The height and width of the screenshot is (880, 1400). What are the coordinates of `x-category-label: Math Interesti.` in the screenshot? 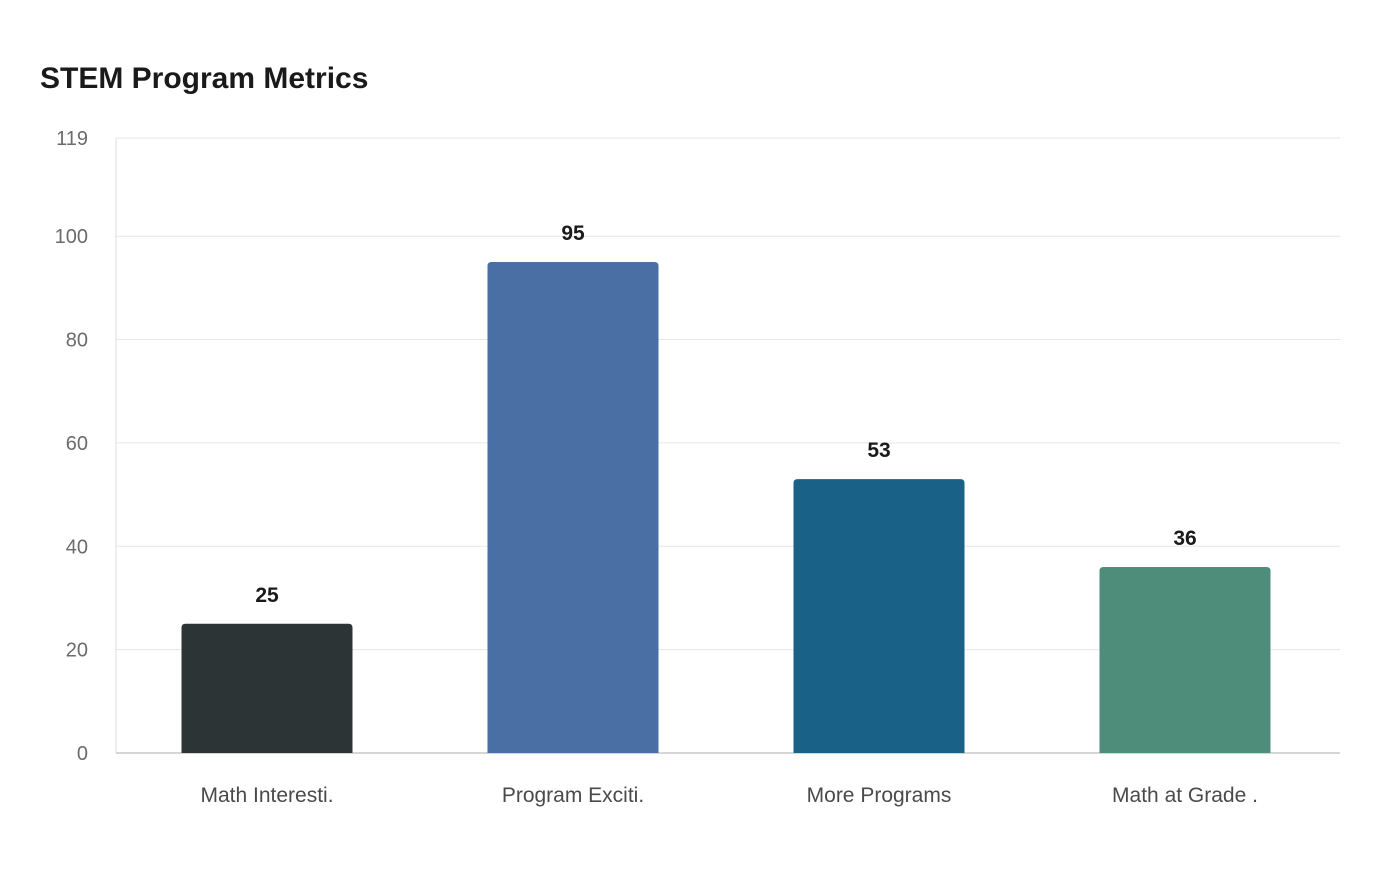 It's located at (266, 795).